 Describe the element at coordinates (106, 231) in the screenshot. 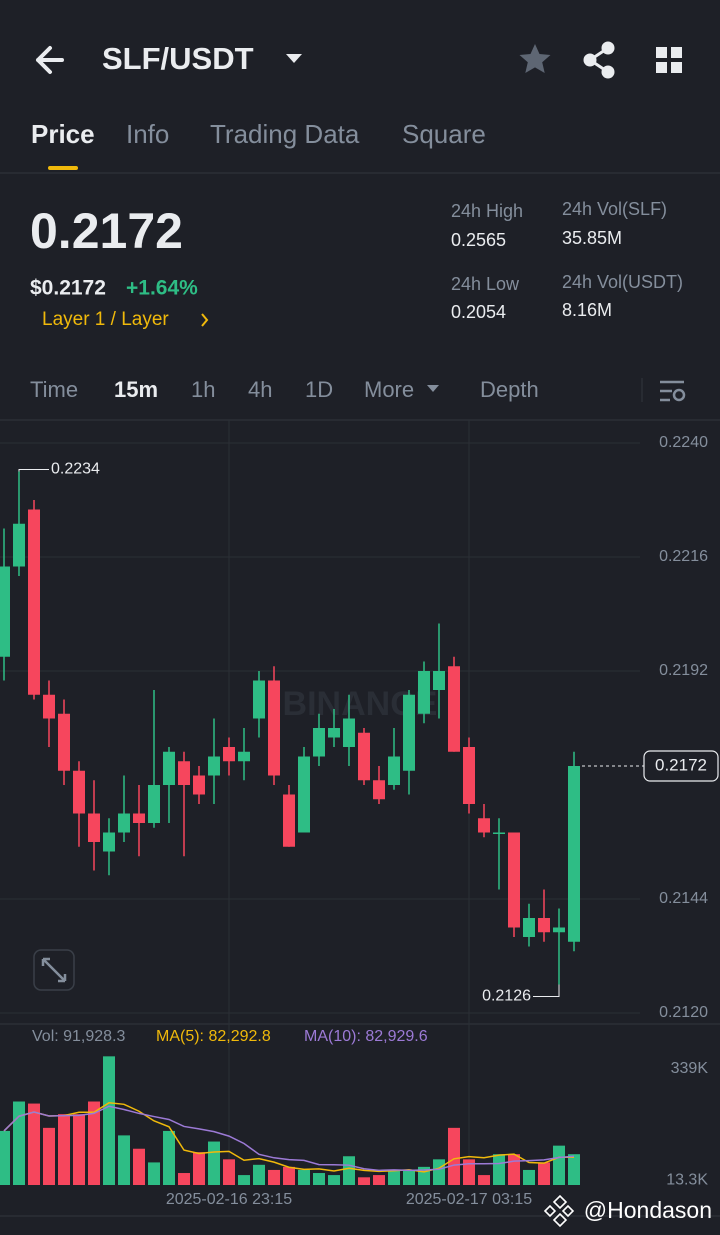

I see `last-price: 0.2172` at that location.